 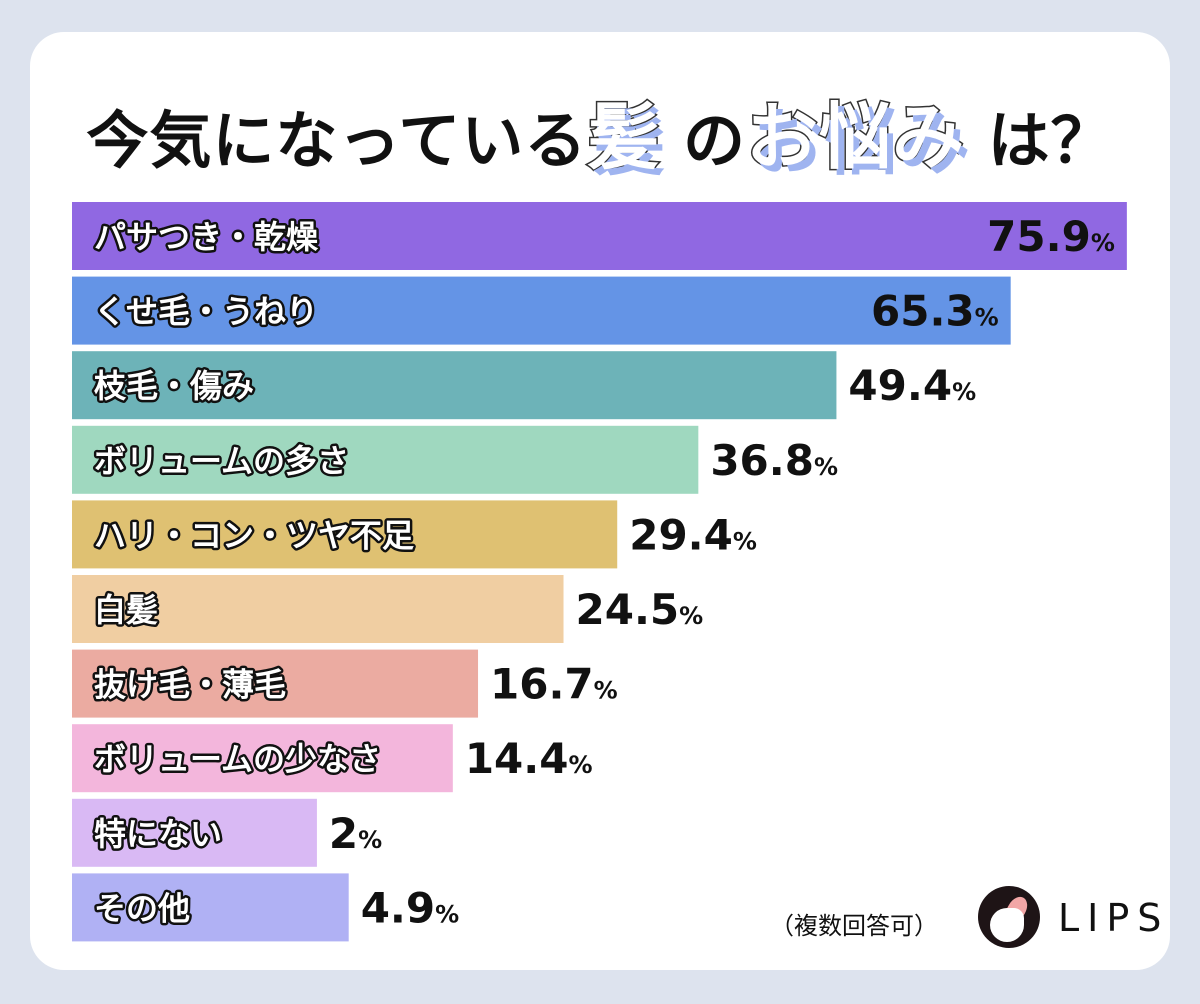 What do you see at coordinates (1009, 917) in the screenshot?
I see `lips-logo-icon` at bounding box center [1009, 917].